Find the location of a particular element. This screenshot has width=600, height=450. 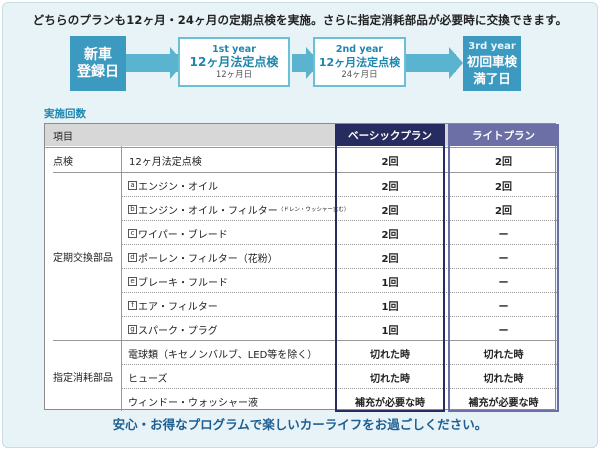

item-name: 電球類（キセノンバルブ、LED等を除く） is located at coordinates (223, 355).